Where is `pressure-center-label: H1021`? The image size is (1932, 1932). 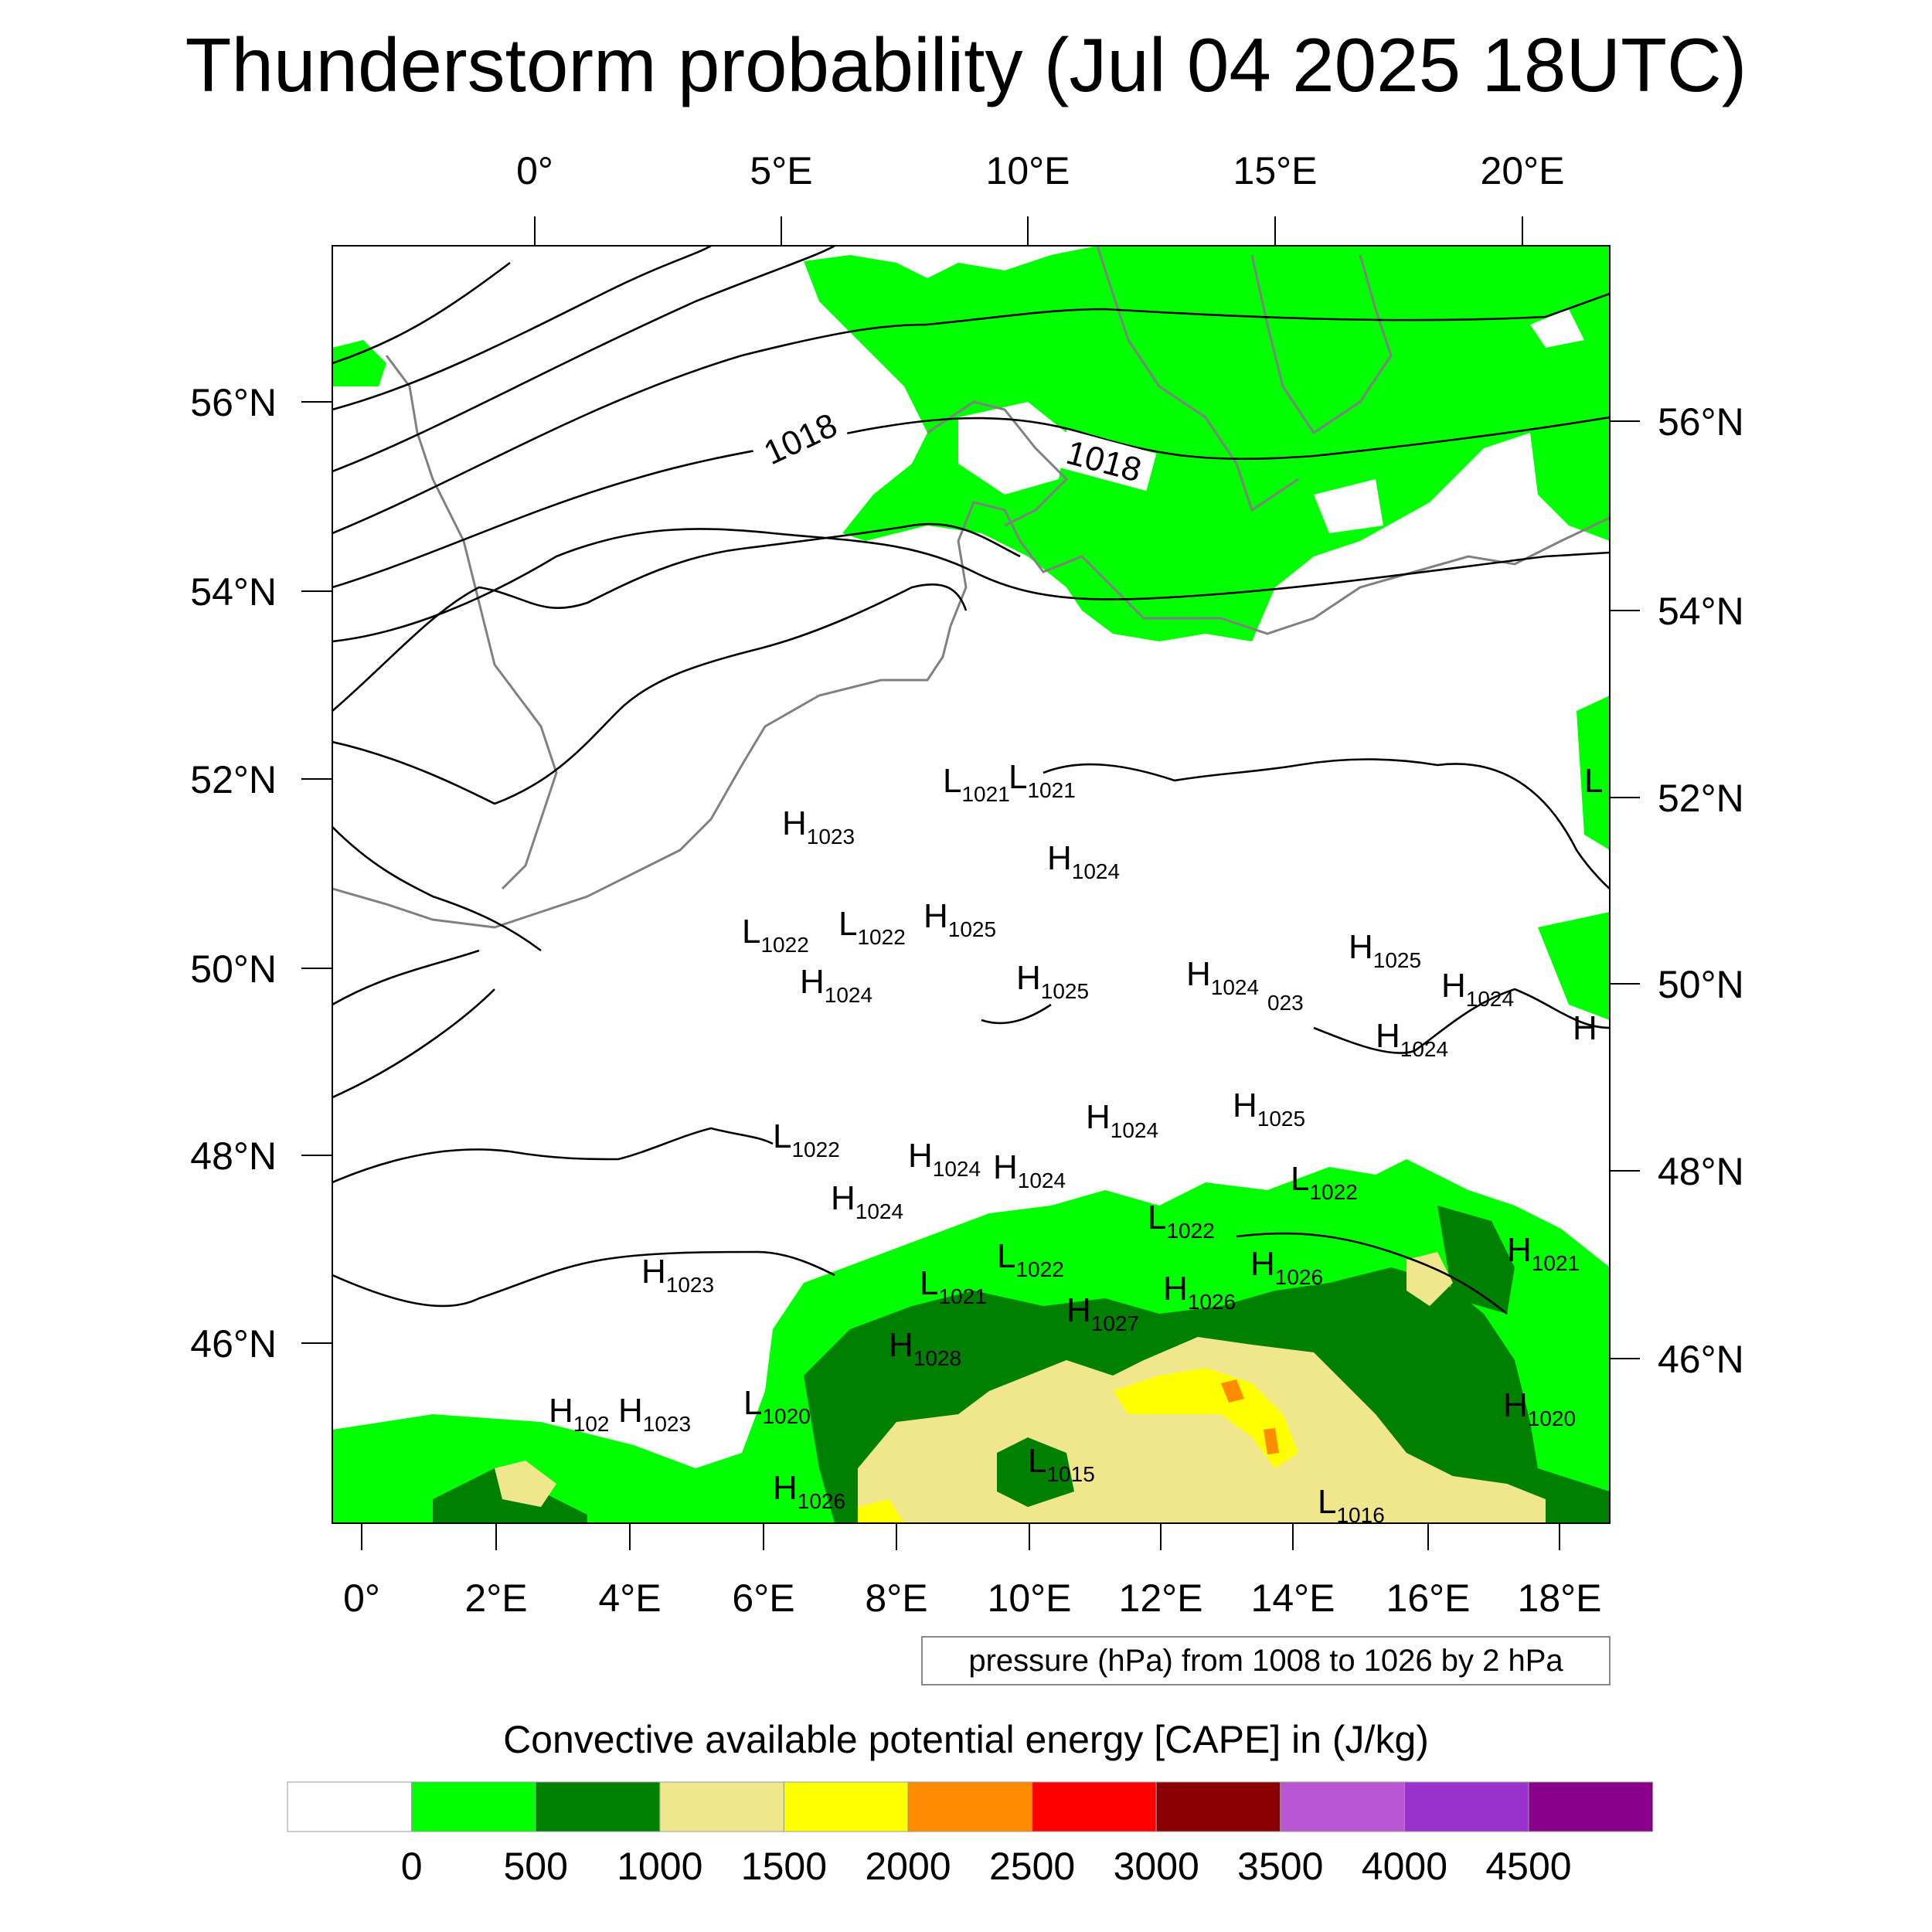 pressure-center-label: H1021 is located at coordinates (1544, 1253).